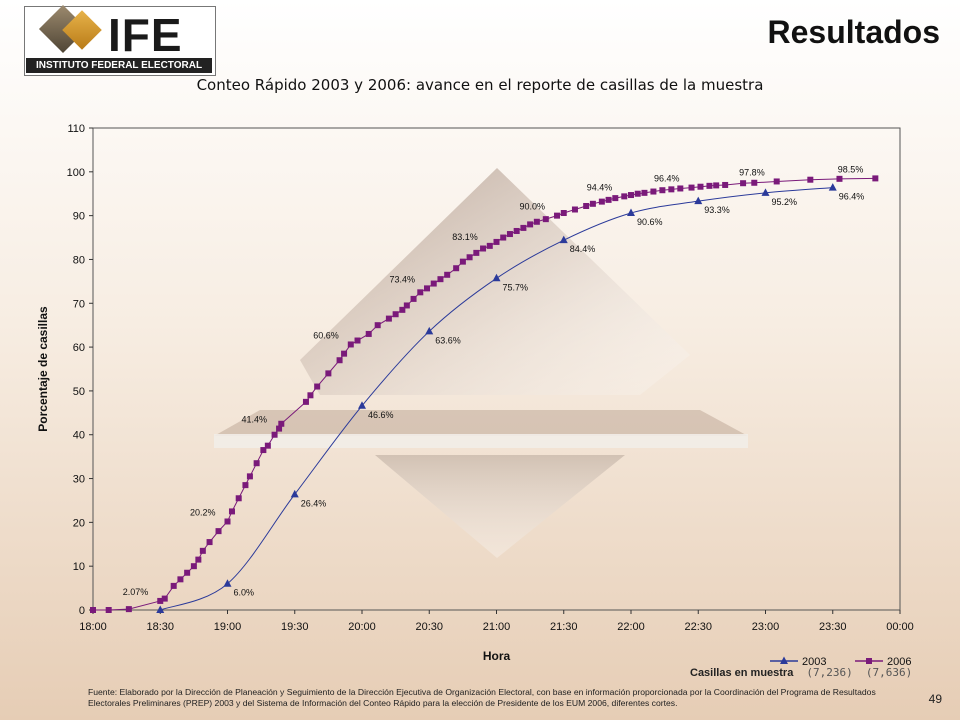 The image size is (960, 720). What do you see at coordinates (79, 348) in the screenshot?
I see `y-tick-label: 60` at bounding box center [79, 348].